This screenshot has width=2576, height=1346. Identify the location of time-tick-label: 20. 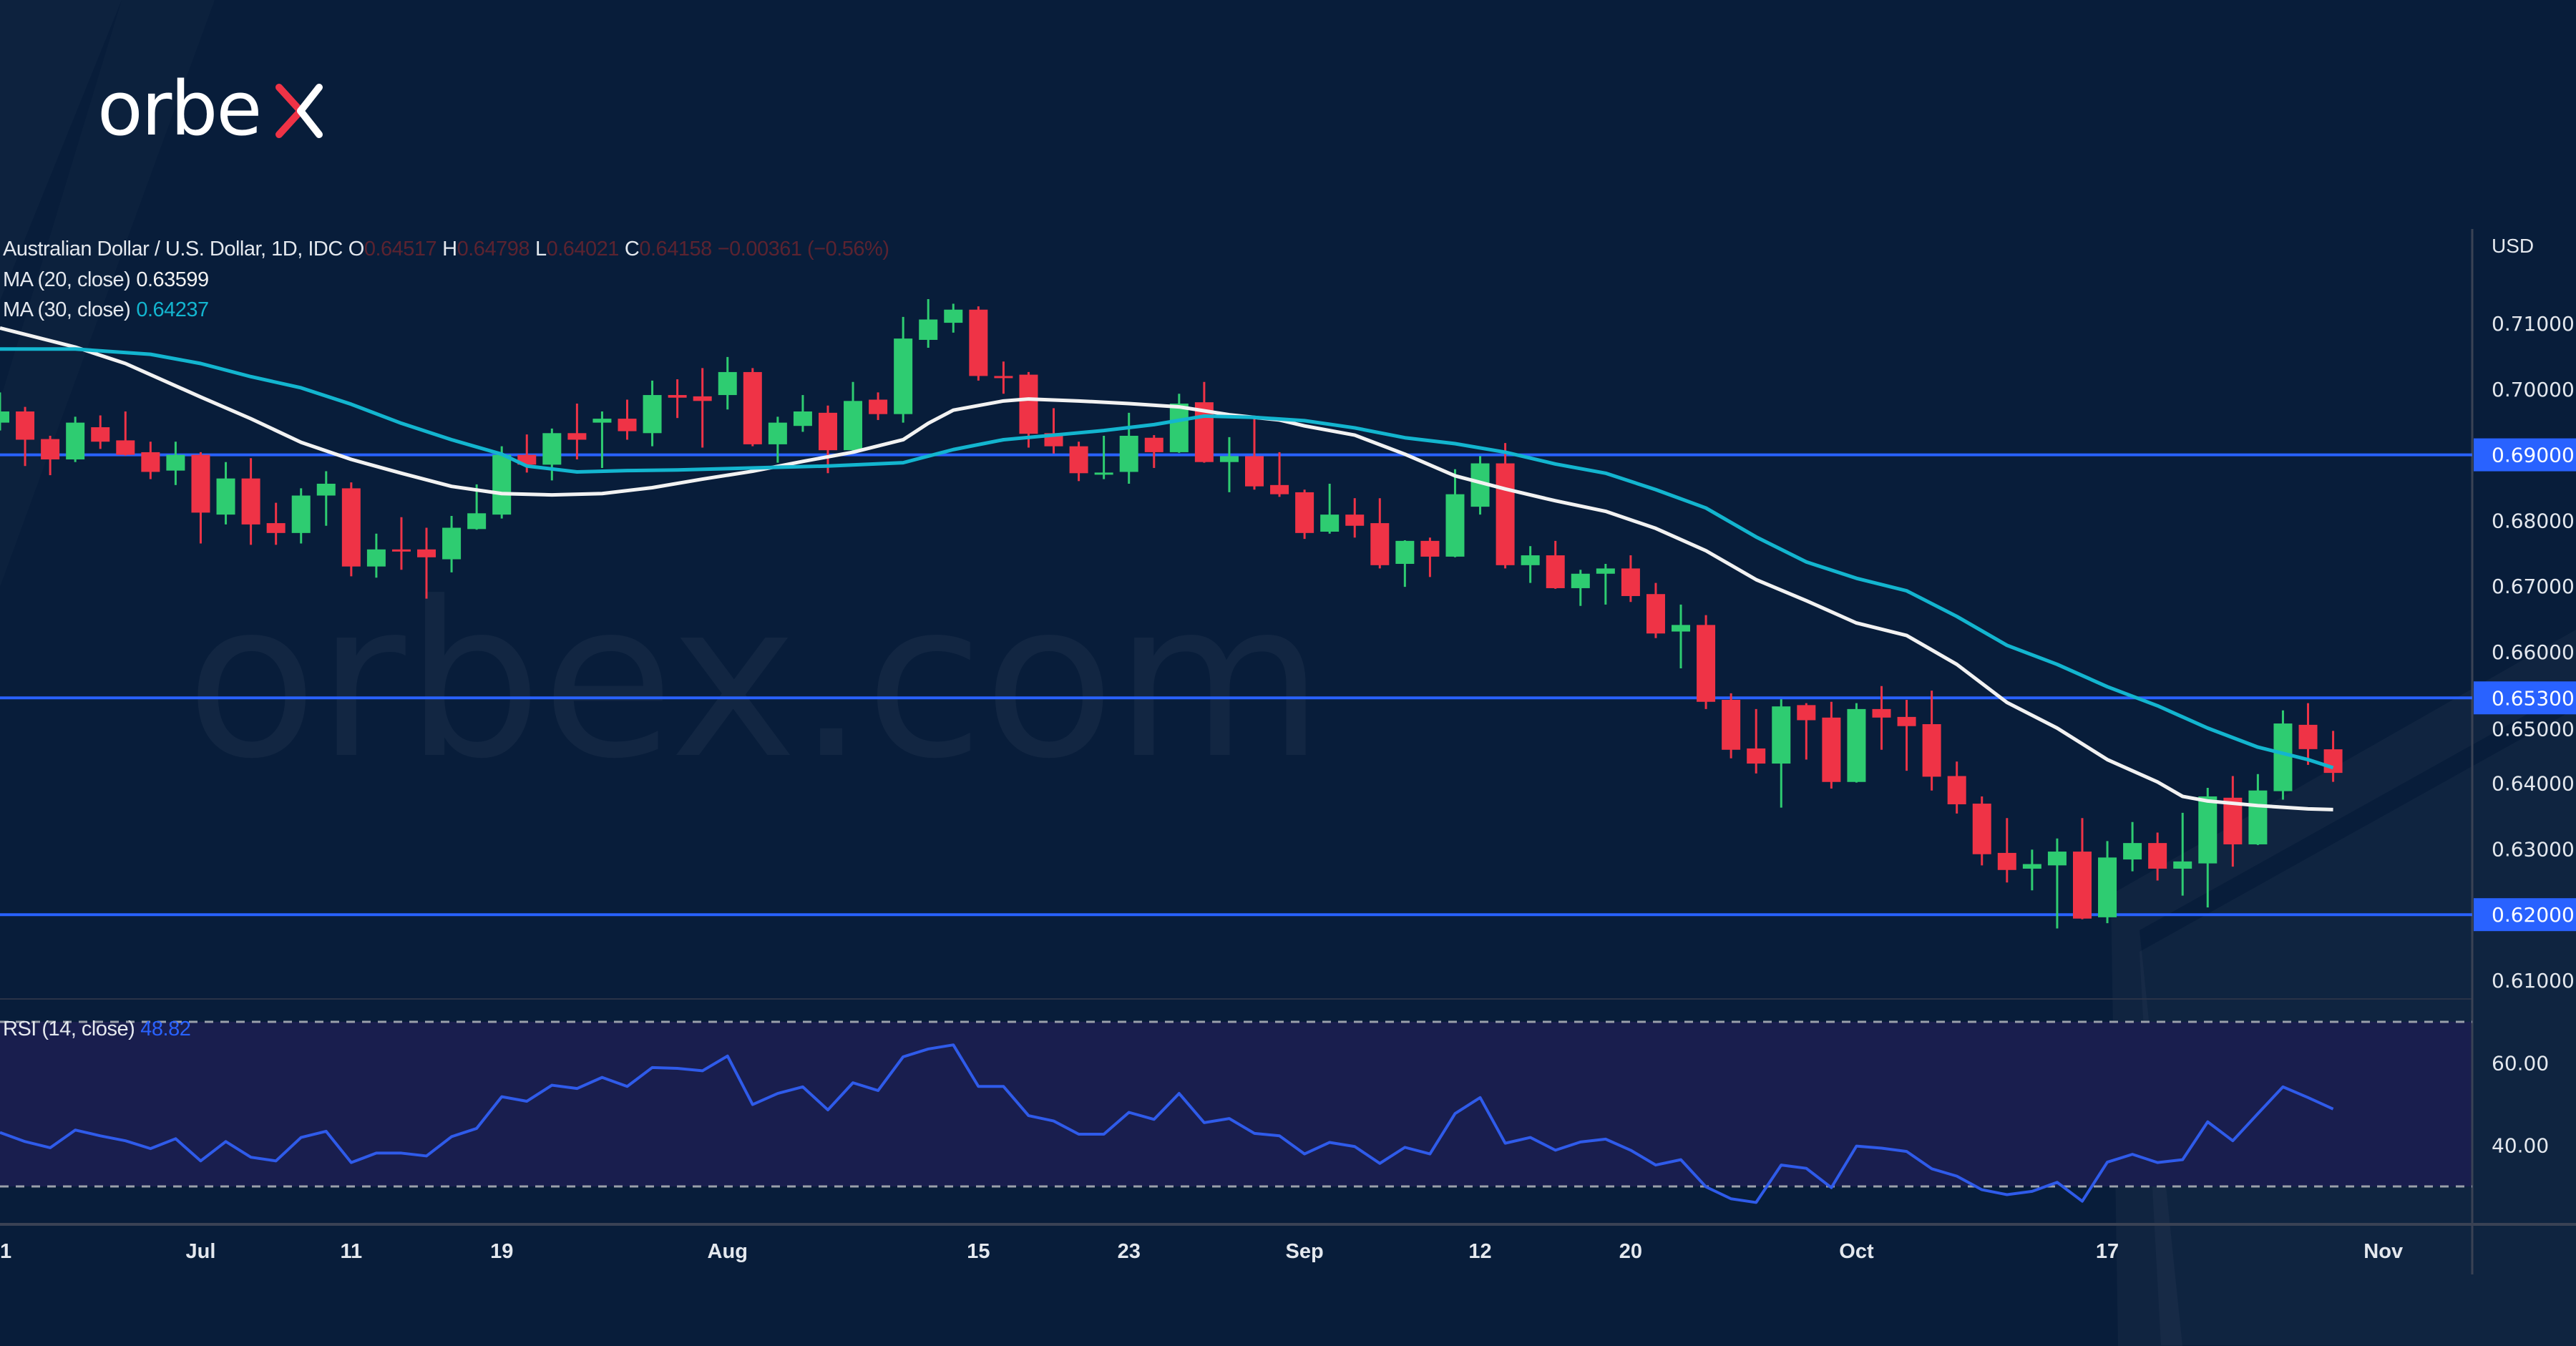
(1630, 1251).